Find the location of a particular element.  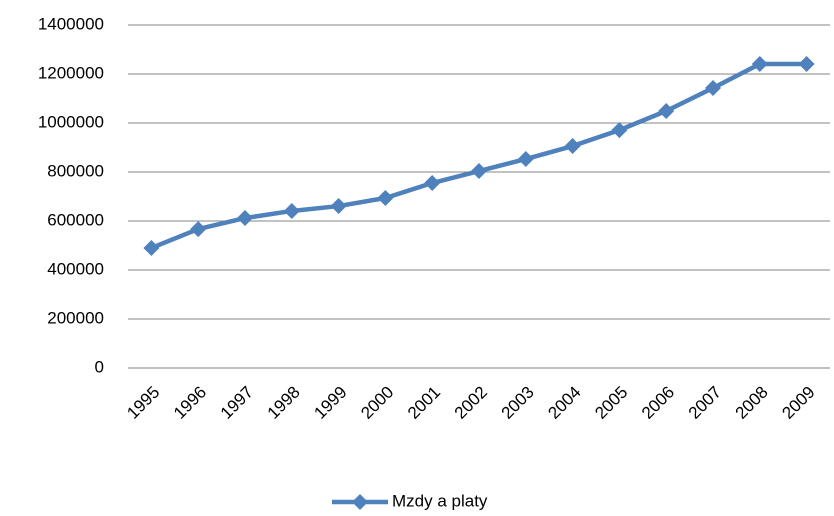

y-tick-label: 1400000 is located at coordinates (71, 23).